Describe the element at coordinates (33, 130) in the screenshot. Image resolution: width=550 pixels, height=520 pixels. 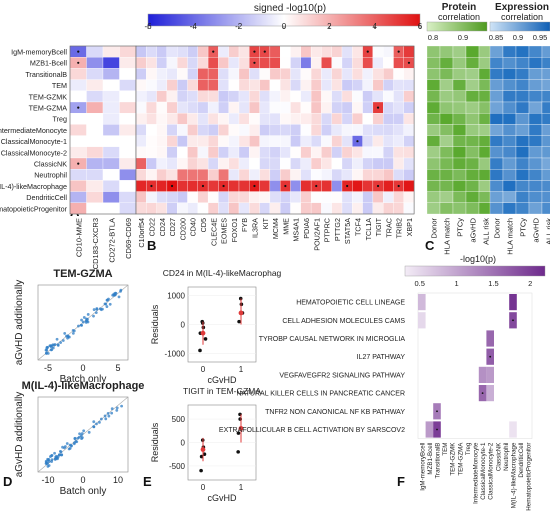
I see `row-label: IntermediateMonocyte` at that location.